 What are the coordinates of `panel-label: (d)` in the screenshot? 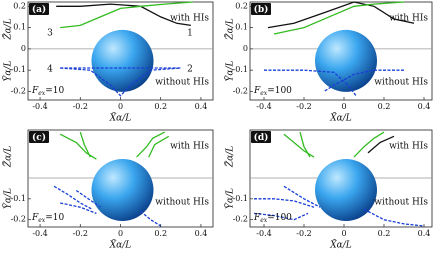 It's located at (261, 137).